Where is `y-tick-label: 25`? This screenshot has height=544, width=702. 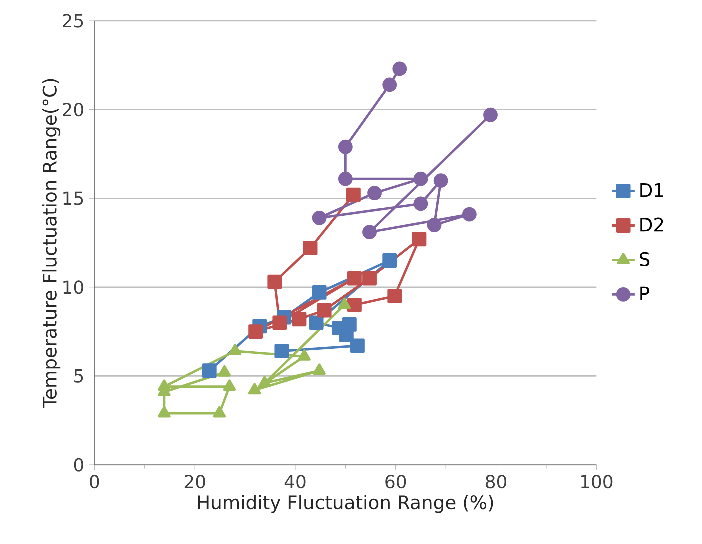
y-tick-label: 25 is located at coordinates (73, 21).